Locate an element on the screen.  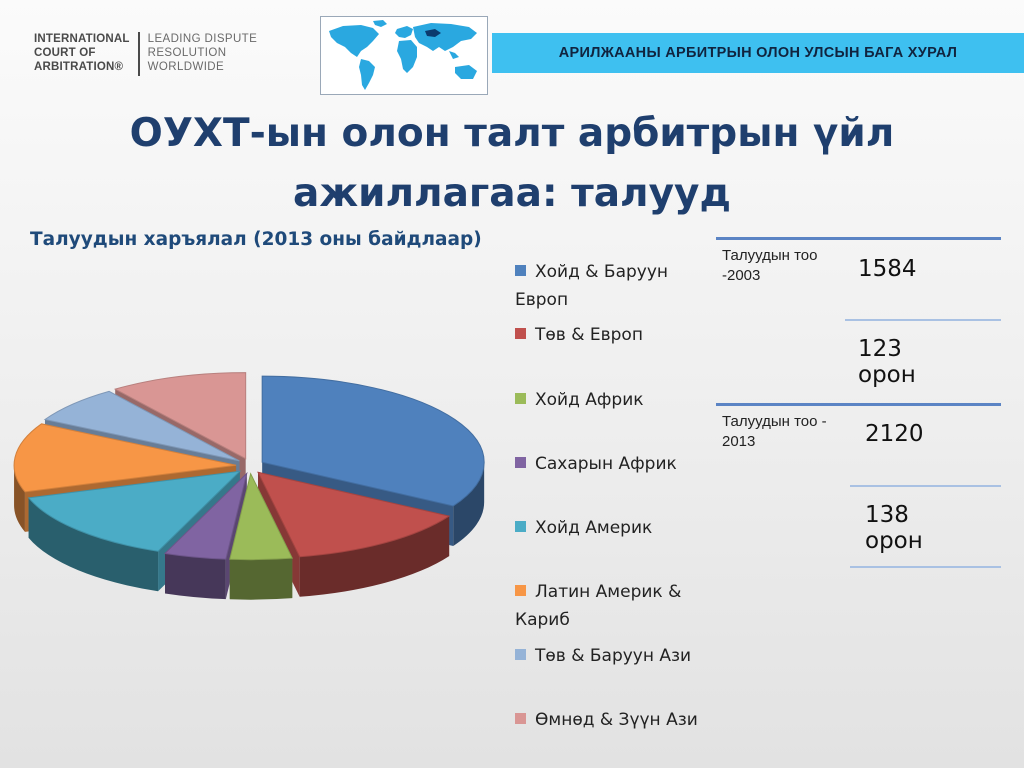
legend-item: Төв & Баруун Ази is located at coordinates (620, 656).